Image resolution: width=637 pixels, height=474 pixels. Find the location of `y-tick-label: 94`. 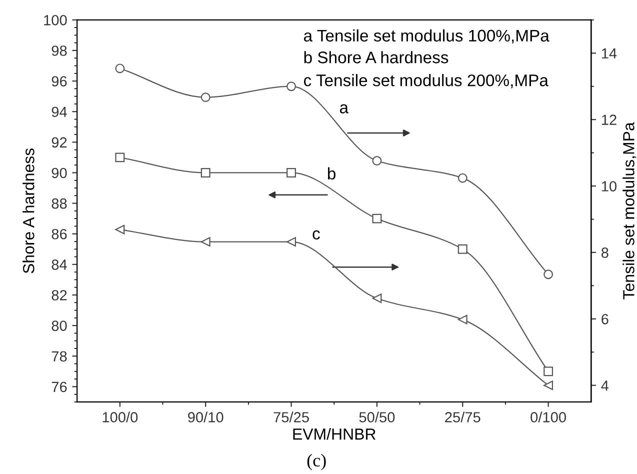

y-tick-label: 94 is located at coordinates (59, 112).